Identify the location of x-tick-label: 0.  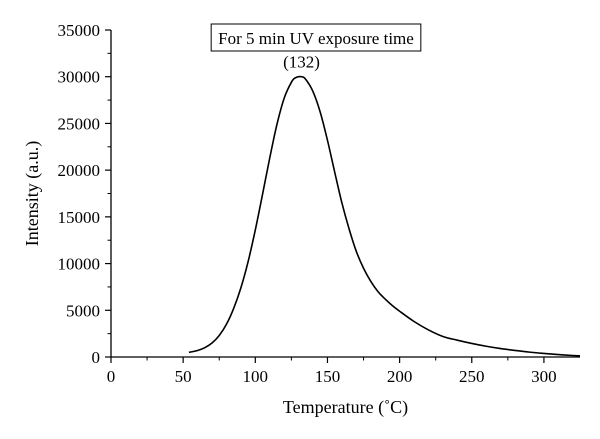
(111, 376).